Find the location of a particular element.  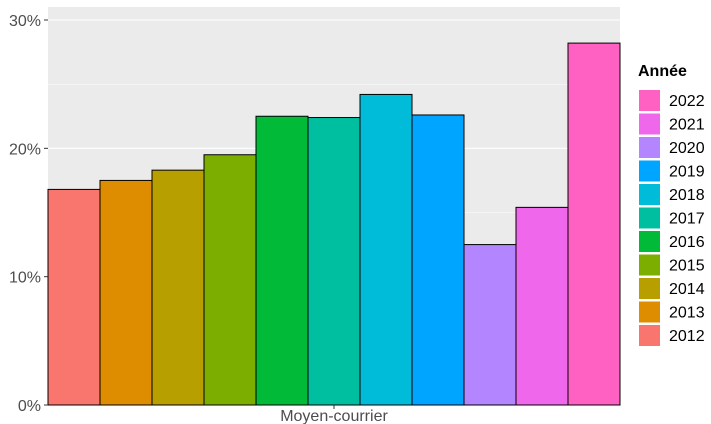

y-tick-label: 30% is located at coordinates (25, 21).